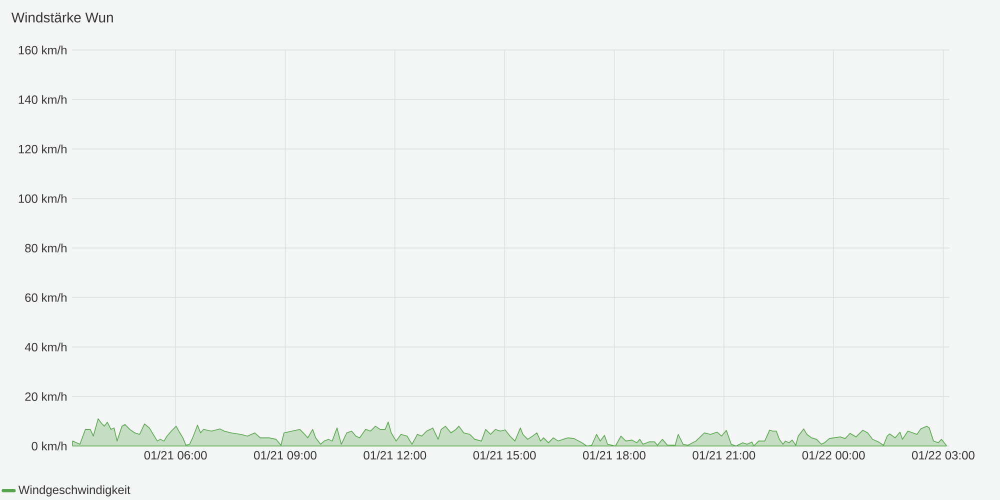  Describe the element at coordinates (42, 149) in the screenshot. I see `y-tick-label: 120 km/h` at that location.